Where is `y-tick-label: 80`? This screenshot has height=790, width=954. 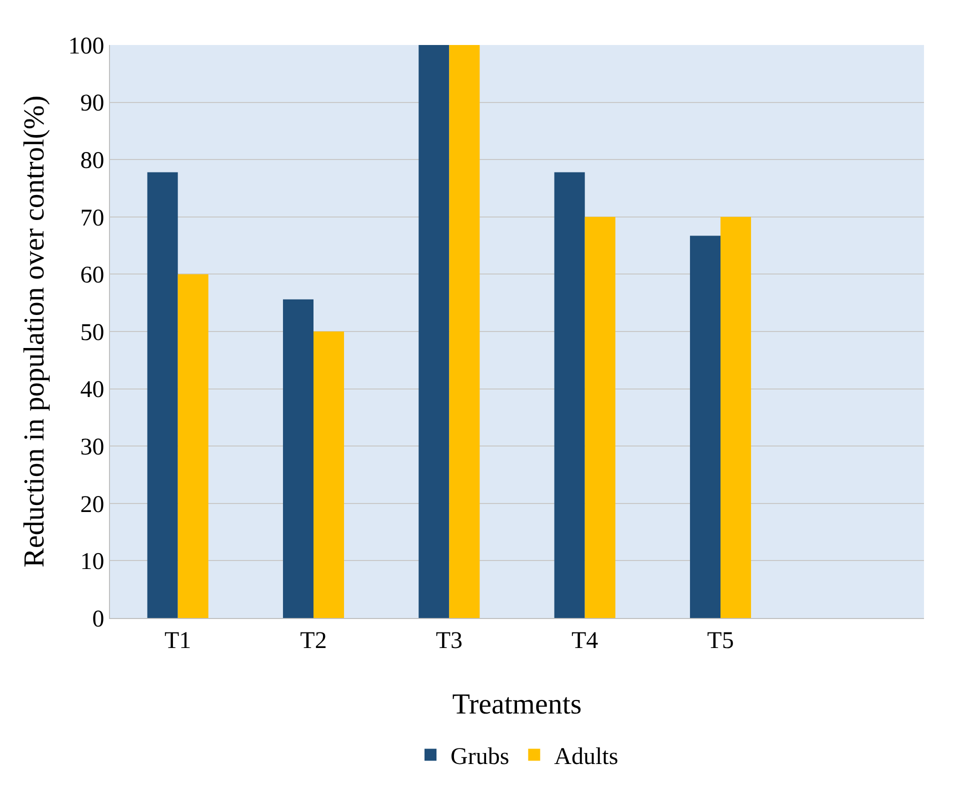
y-tick-label: 80 is located at coordinates (92, 161).